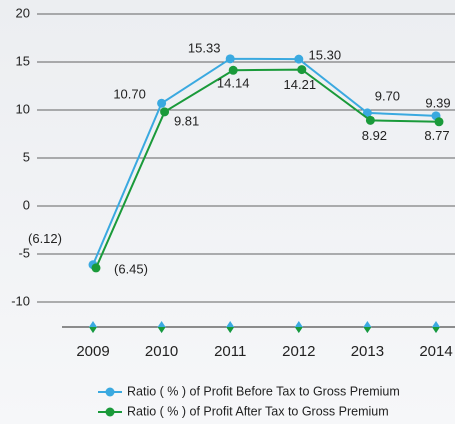  Describe the element at coordinates (298, 351) in the screenshot. I see `x-tick-label: 2012` at that location.